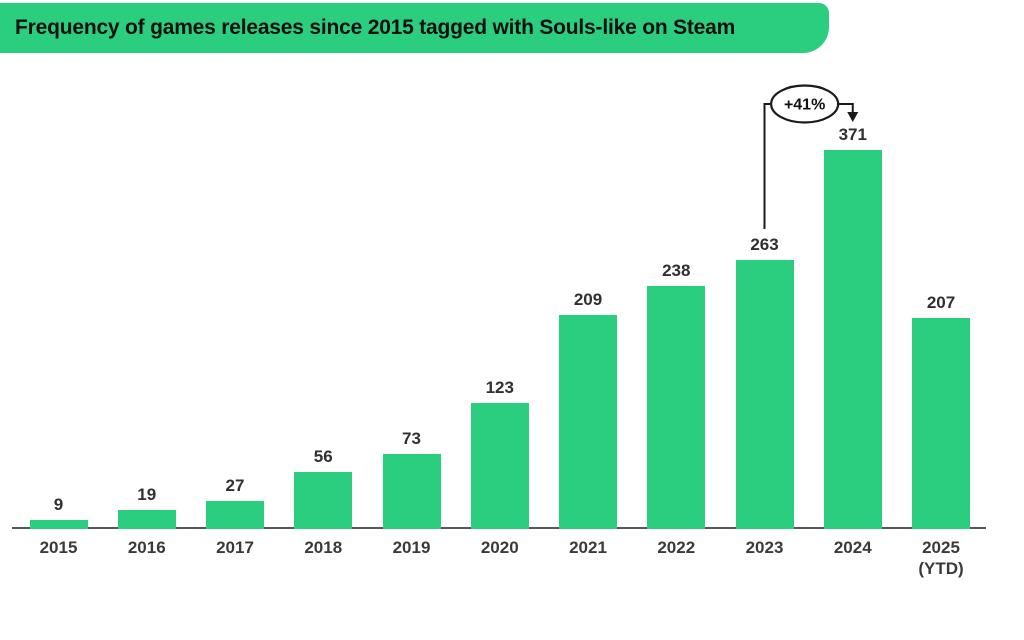 Image resolution: width=1024 pixels, height=640 pixels. I want to click on x-axis-label: 2019, so click(412, 547).